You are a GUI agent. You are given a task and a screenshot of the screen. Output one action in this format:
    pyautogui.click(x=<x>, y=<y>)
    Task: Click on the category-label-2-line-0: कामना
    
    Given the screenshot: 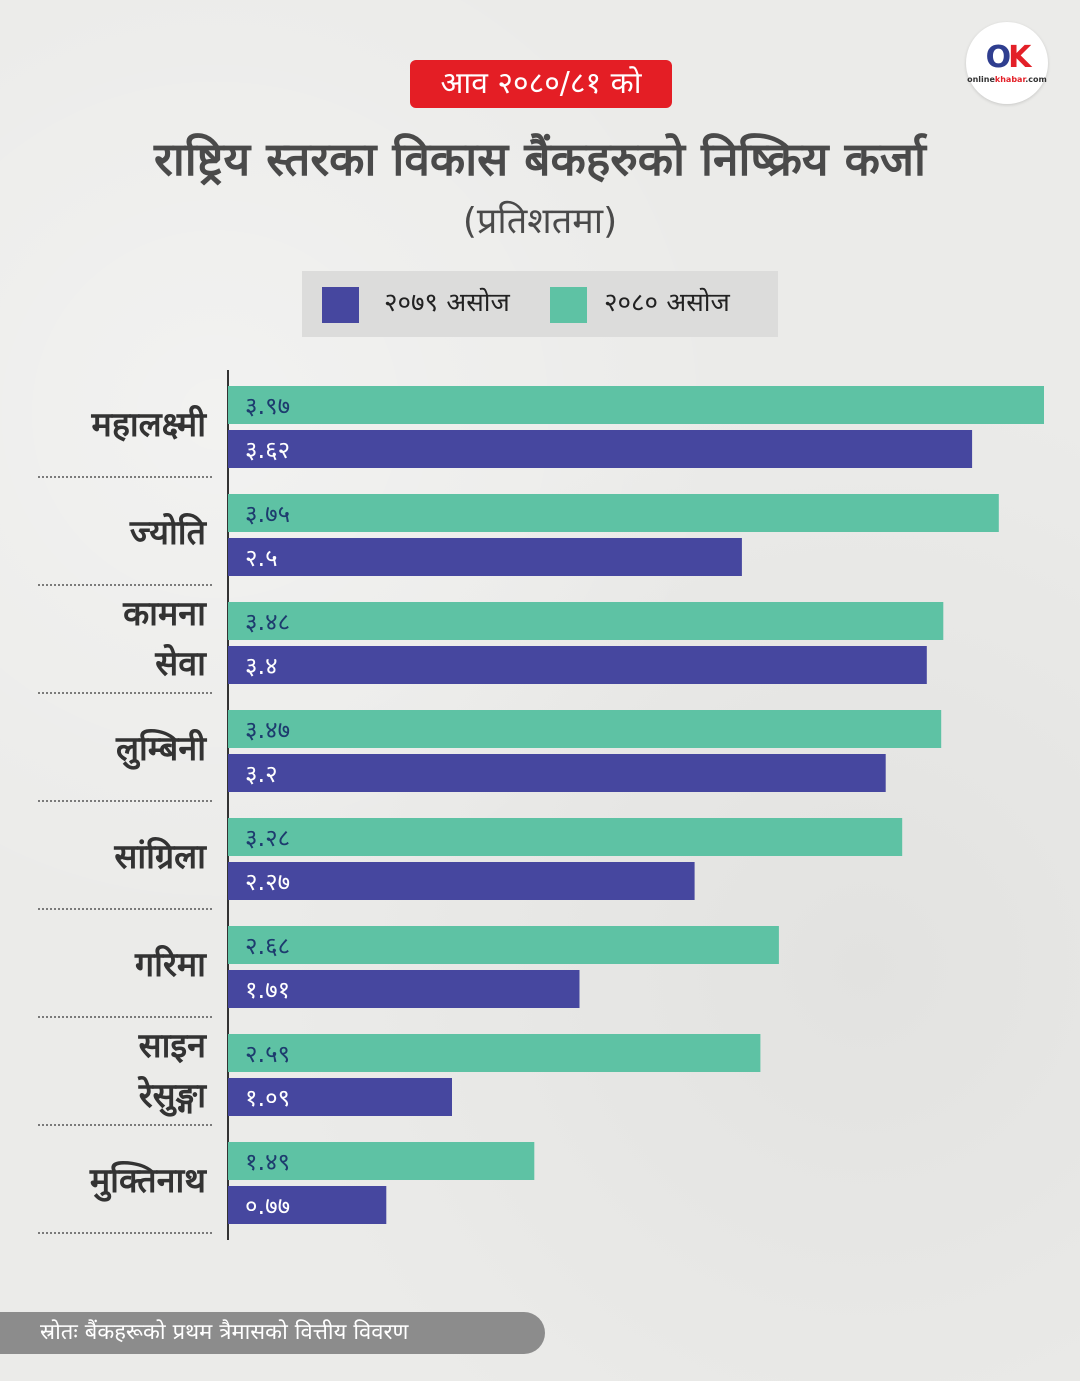 What is the action you would take?
    pyautogui.click(x=164, y=614)
    